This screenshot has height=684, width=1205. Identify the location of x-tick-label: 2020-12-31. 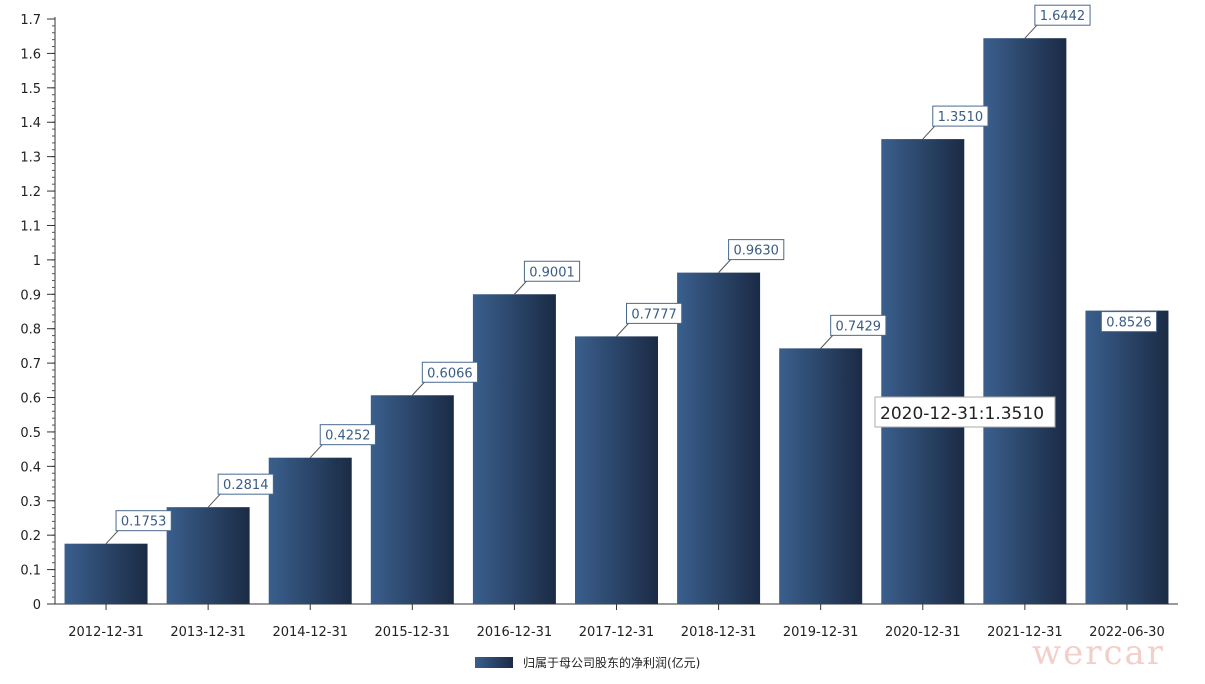
(923, 632).